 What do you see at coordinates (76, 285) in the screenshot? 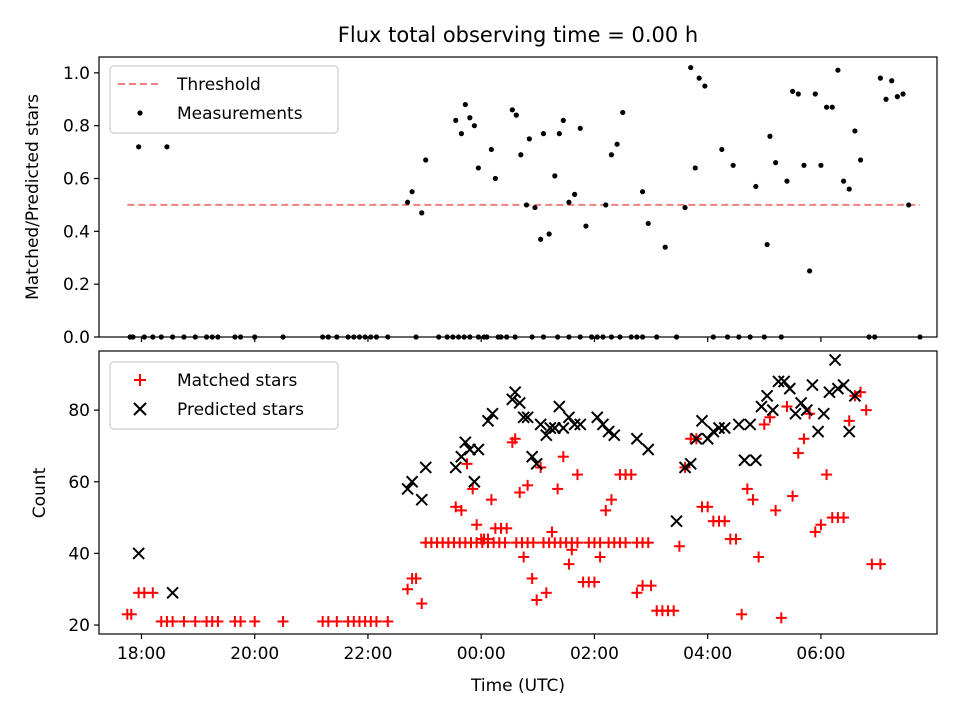
I see `y-tick-label: 0.2` at bounding box center [76, 285].